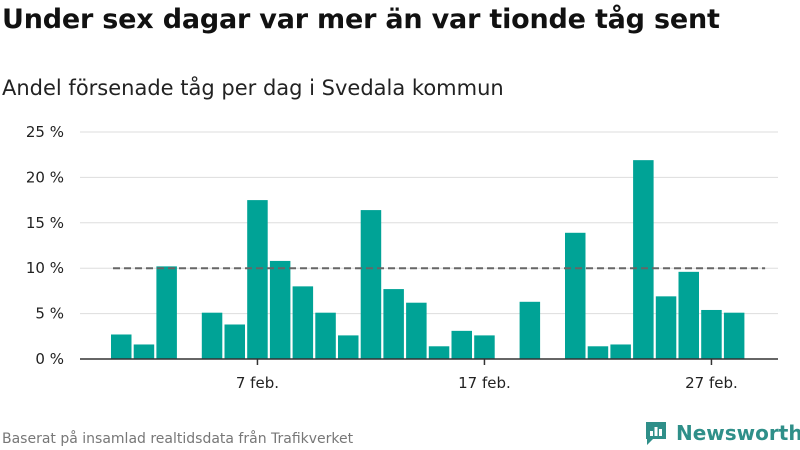 The width and height of the screenshot is (800, 450). Describe the element at coordinates (484, 383) in the screenshot. I see `x-tick-label: 17 feb.` at that location.